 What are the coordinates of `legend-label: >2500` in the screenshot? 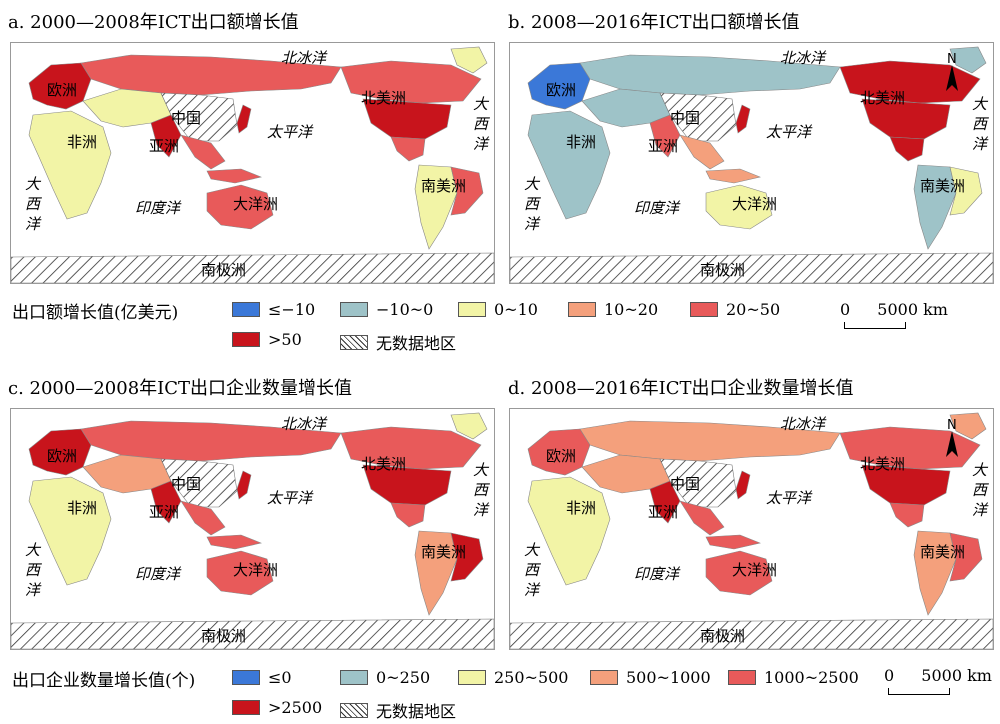 It's located at (295, 707).